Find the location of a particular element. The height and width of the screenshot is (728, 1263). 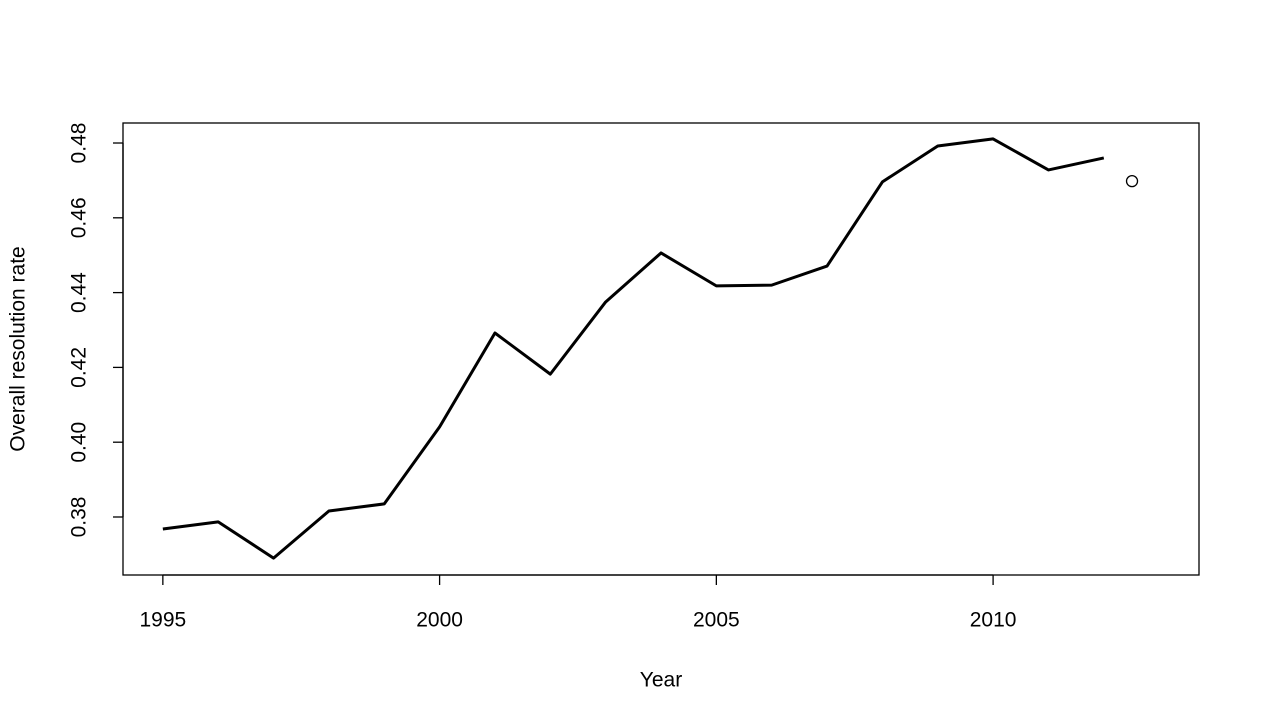

x-axis-title: Year is located at coordinates (661, 680).